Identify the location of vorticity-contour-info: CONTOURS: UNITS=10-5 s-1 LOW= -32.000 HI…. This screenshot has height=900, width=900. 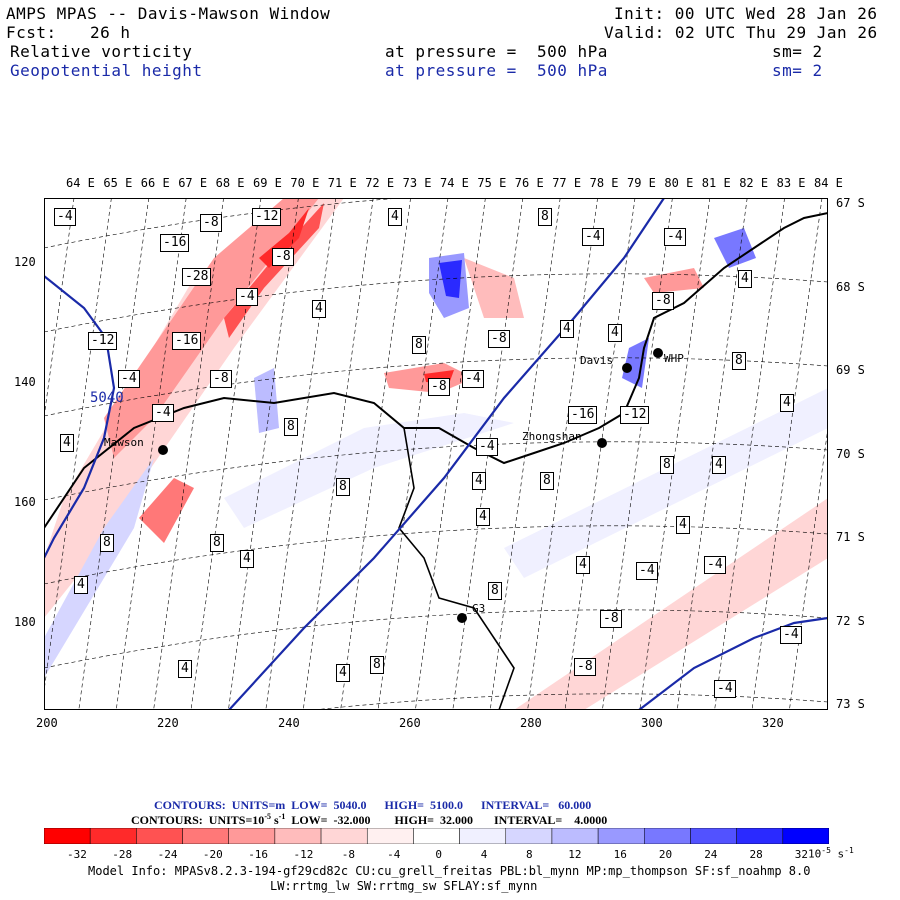
(369, 819).